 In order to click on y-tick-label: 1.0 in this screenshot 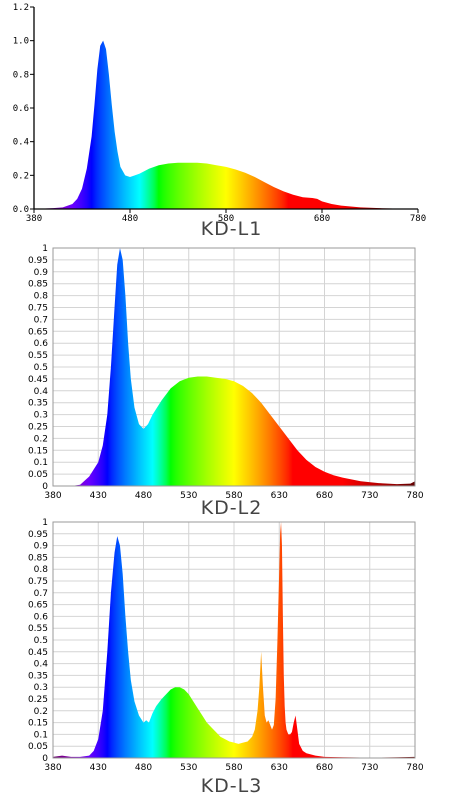, I will do `click(21, 42)`.